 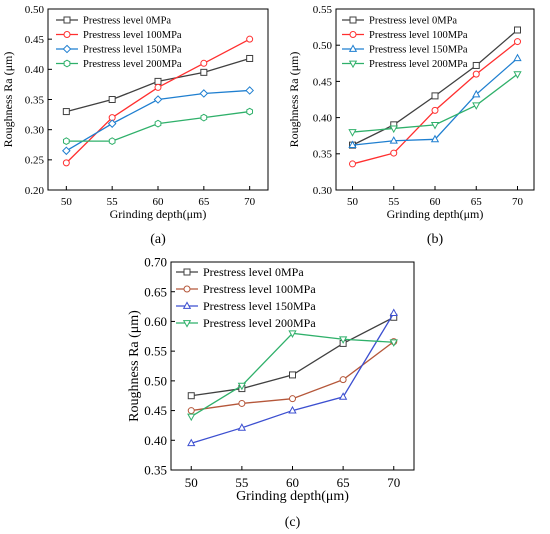 I want to click on y-tick-label: 0.40, so click(x=35, y=70).